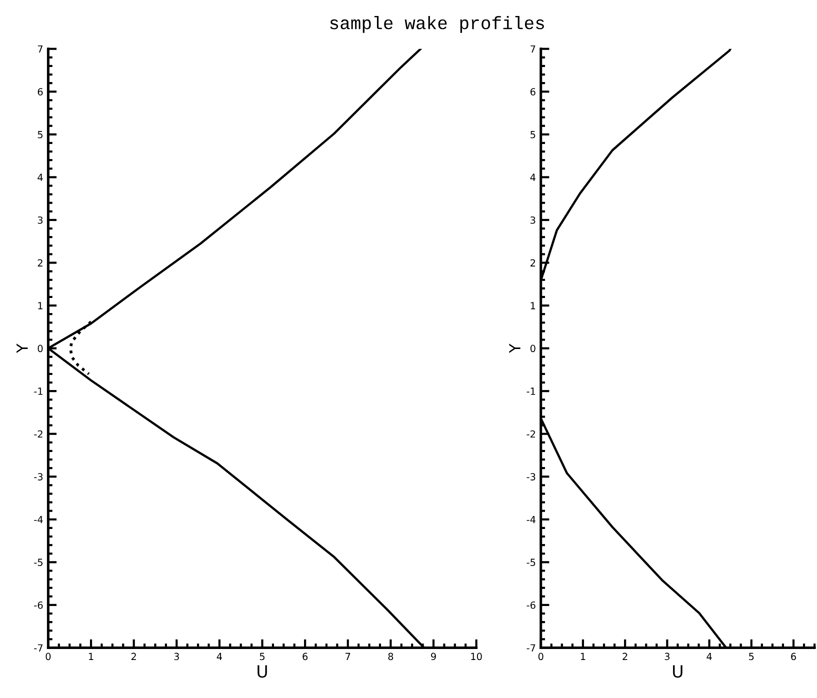  I want to click on x-tick-label: 9, so click(433, 656).